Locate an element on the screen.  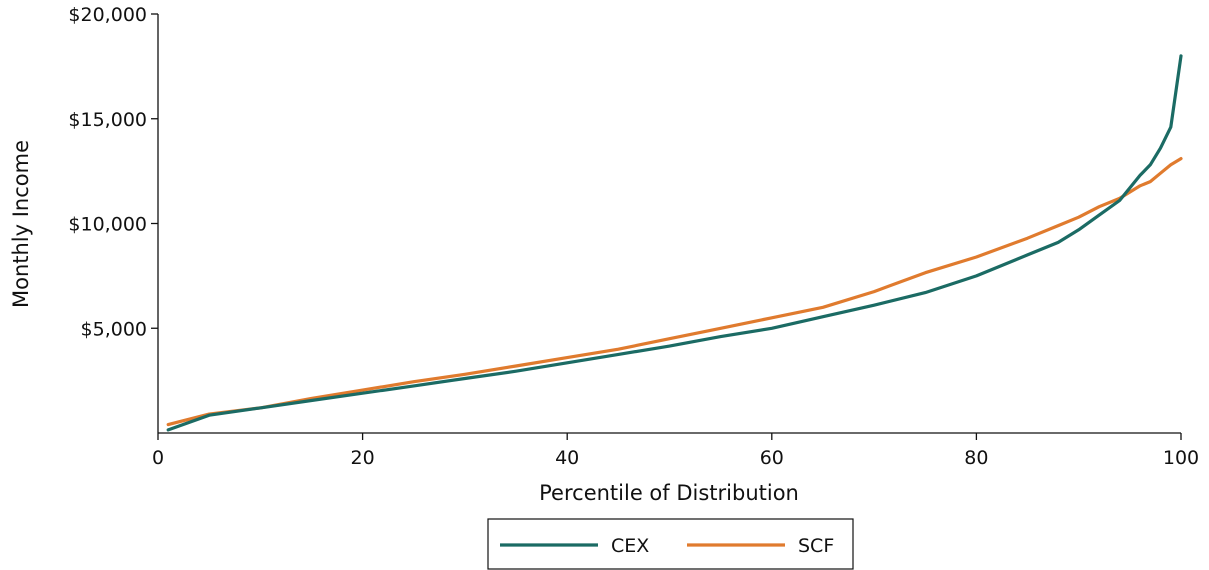
y-axis-title: Monthly Income is located at coordinates (21, 224).